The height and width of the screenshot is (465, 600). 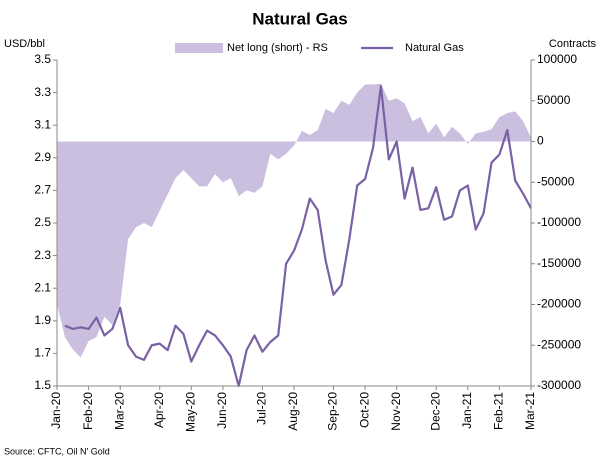 What do you see at coordinates (42, 255) in the screenshot?
I see `y-tick-label: 2.3` at bounding box center [42, 255].